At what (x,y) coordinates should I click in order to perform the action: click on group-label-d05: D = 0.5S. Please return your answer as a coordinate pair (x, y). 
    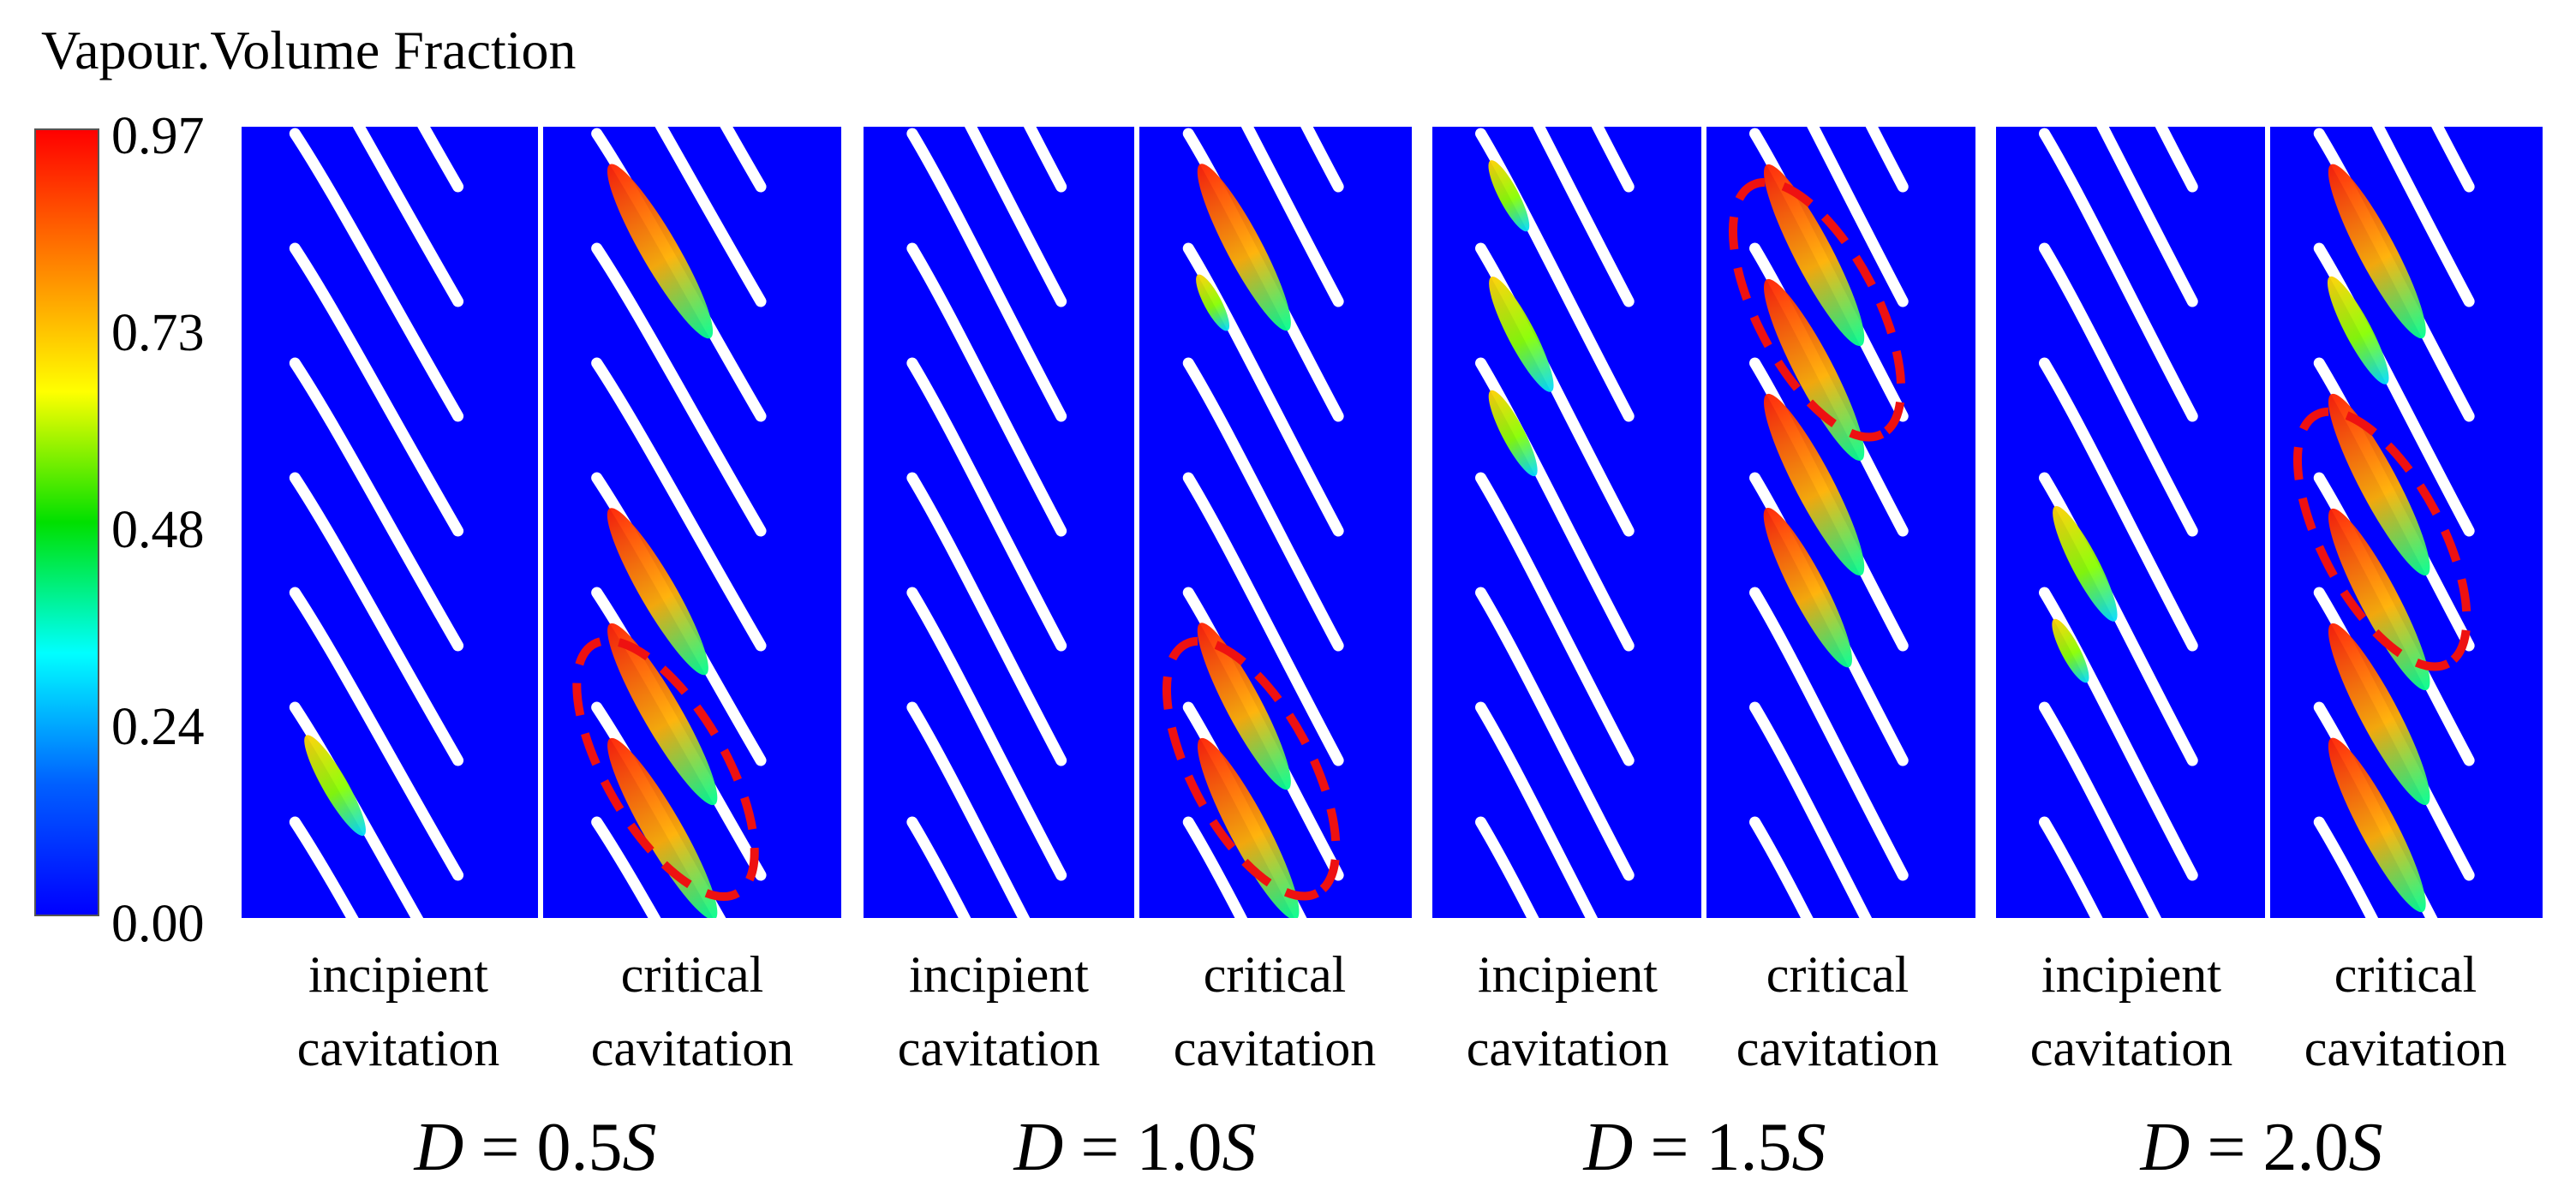
    Looking at the image, I should click on (535, 1147).